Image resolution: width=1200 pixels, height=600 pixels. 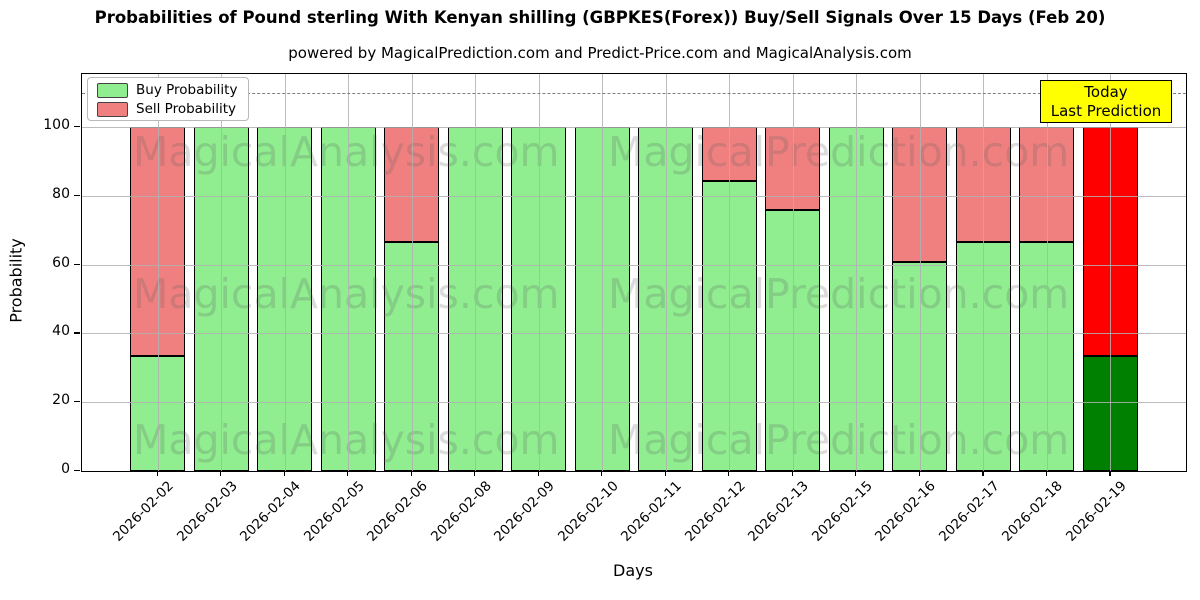 I want to click on x-axis-label: Days, so click(x=633, y=570).